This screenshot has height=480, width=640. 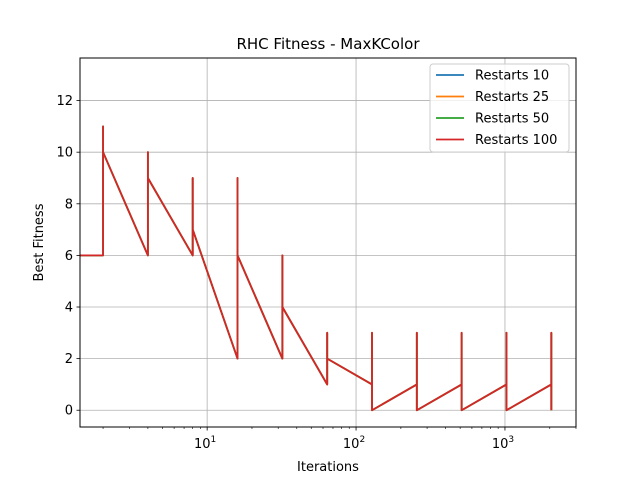 What do you see at coordinates (328, 44) in the screenshot?
I see `chart-title: RHC Fitness - MaxKColor` at bounding box center [328, 44].